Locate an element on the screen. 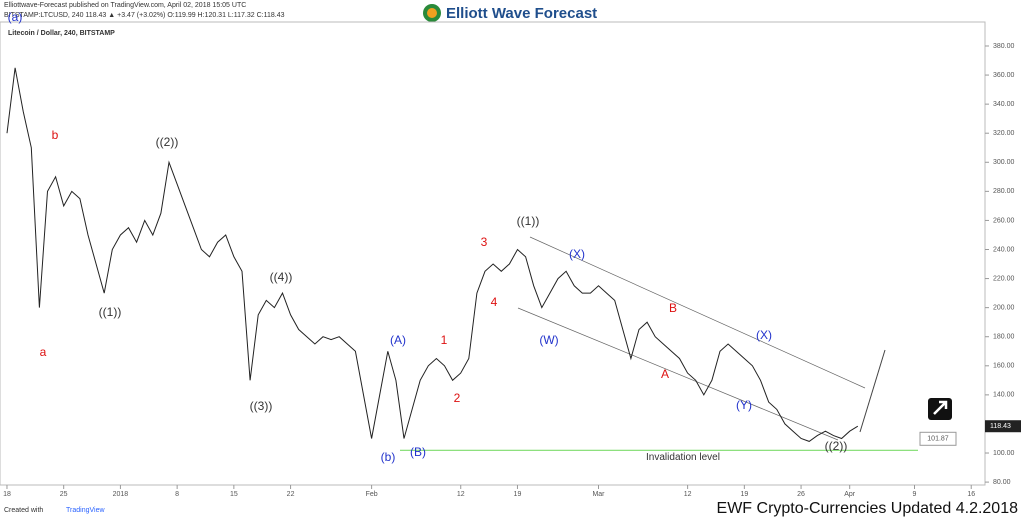  x-tick-label: 15 is located at coordinates (234, 494).